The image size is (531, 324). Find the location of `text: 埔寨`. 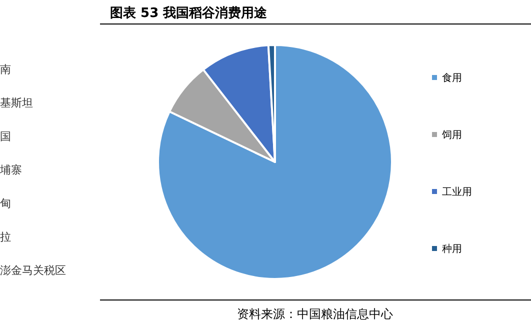

text: 埔寨 is located at coordinates (11, 170).